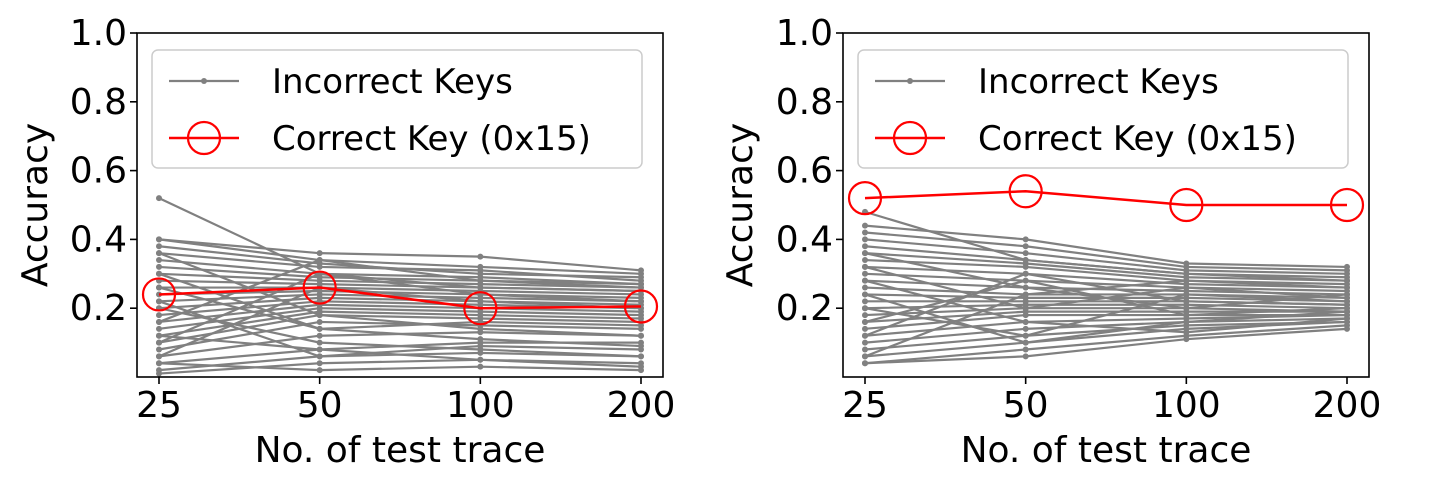 The image size is (1429, 477). Describe the element at coordinates (1106, 450) in the screenshot. I see `x-axis-label: No. of test trace` at that location.